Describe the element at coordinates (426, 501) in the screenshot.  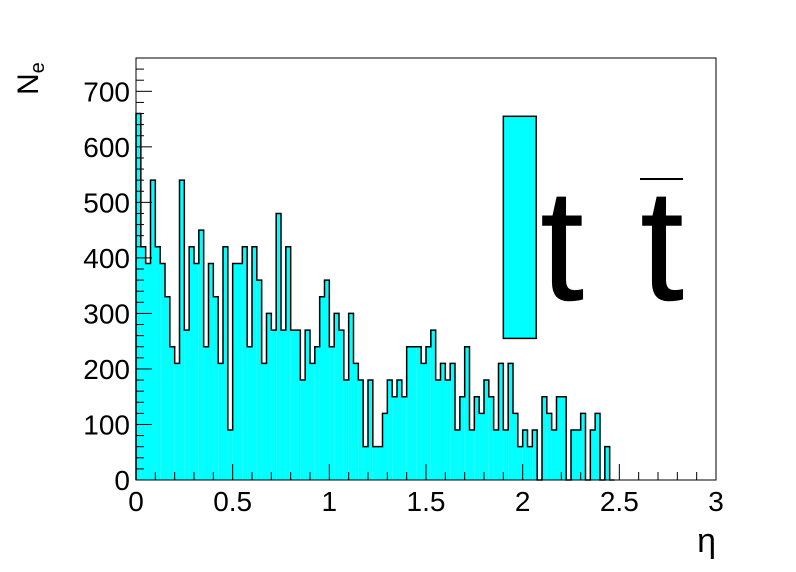
I see `x-tick-label: 1.5` at that location.